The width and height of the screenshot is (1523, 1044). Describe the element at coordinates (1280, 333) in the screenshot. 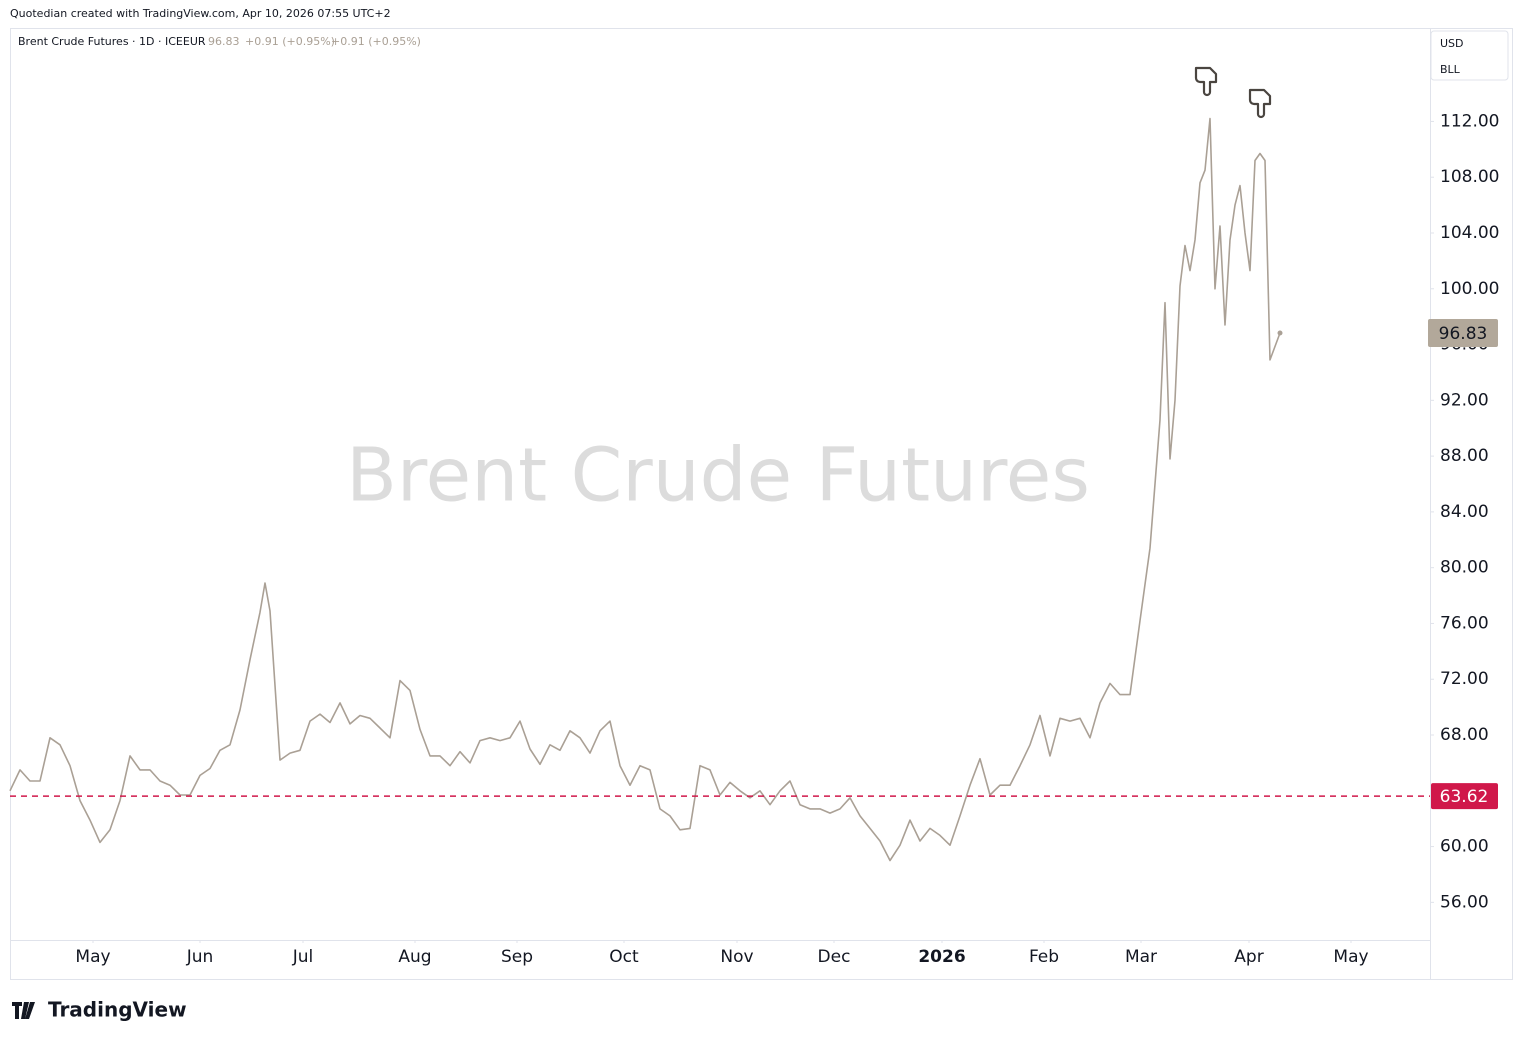

I see `last-point` at that location.